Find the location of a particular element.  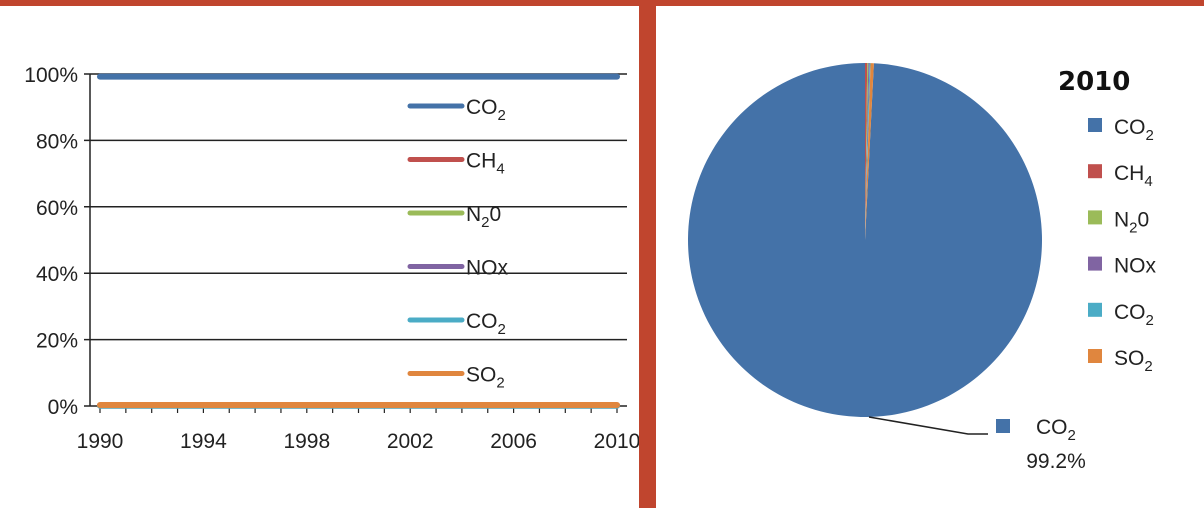

x-tick-label: 2006 is located at coordinates (513, 441).